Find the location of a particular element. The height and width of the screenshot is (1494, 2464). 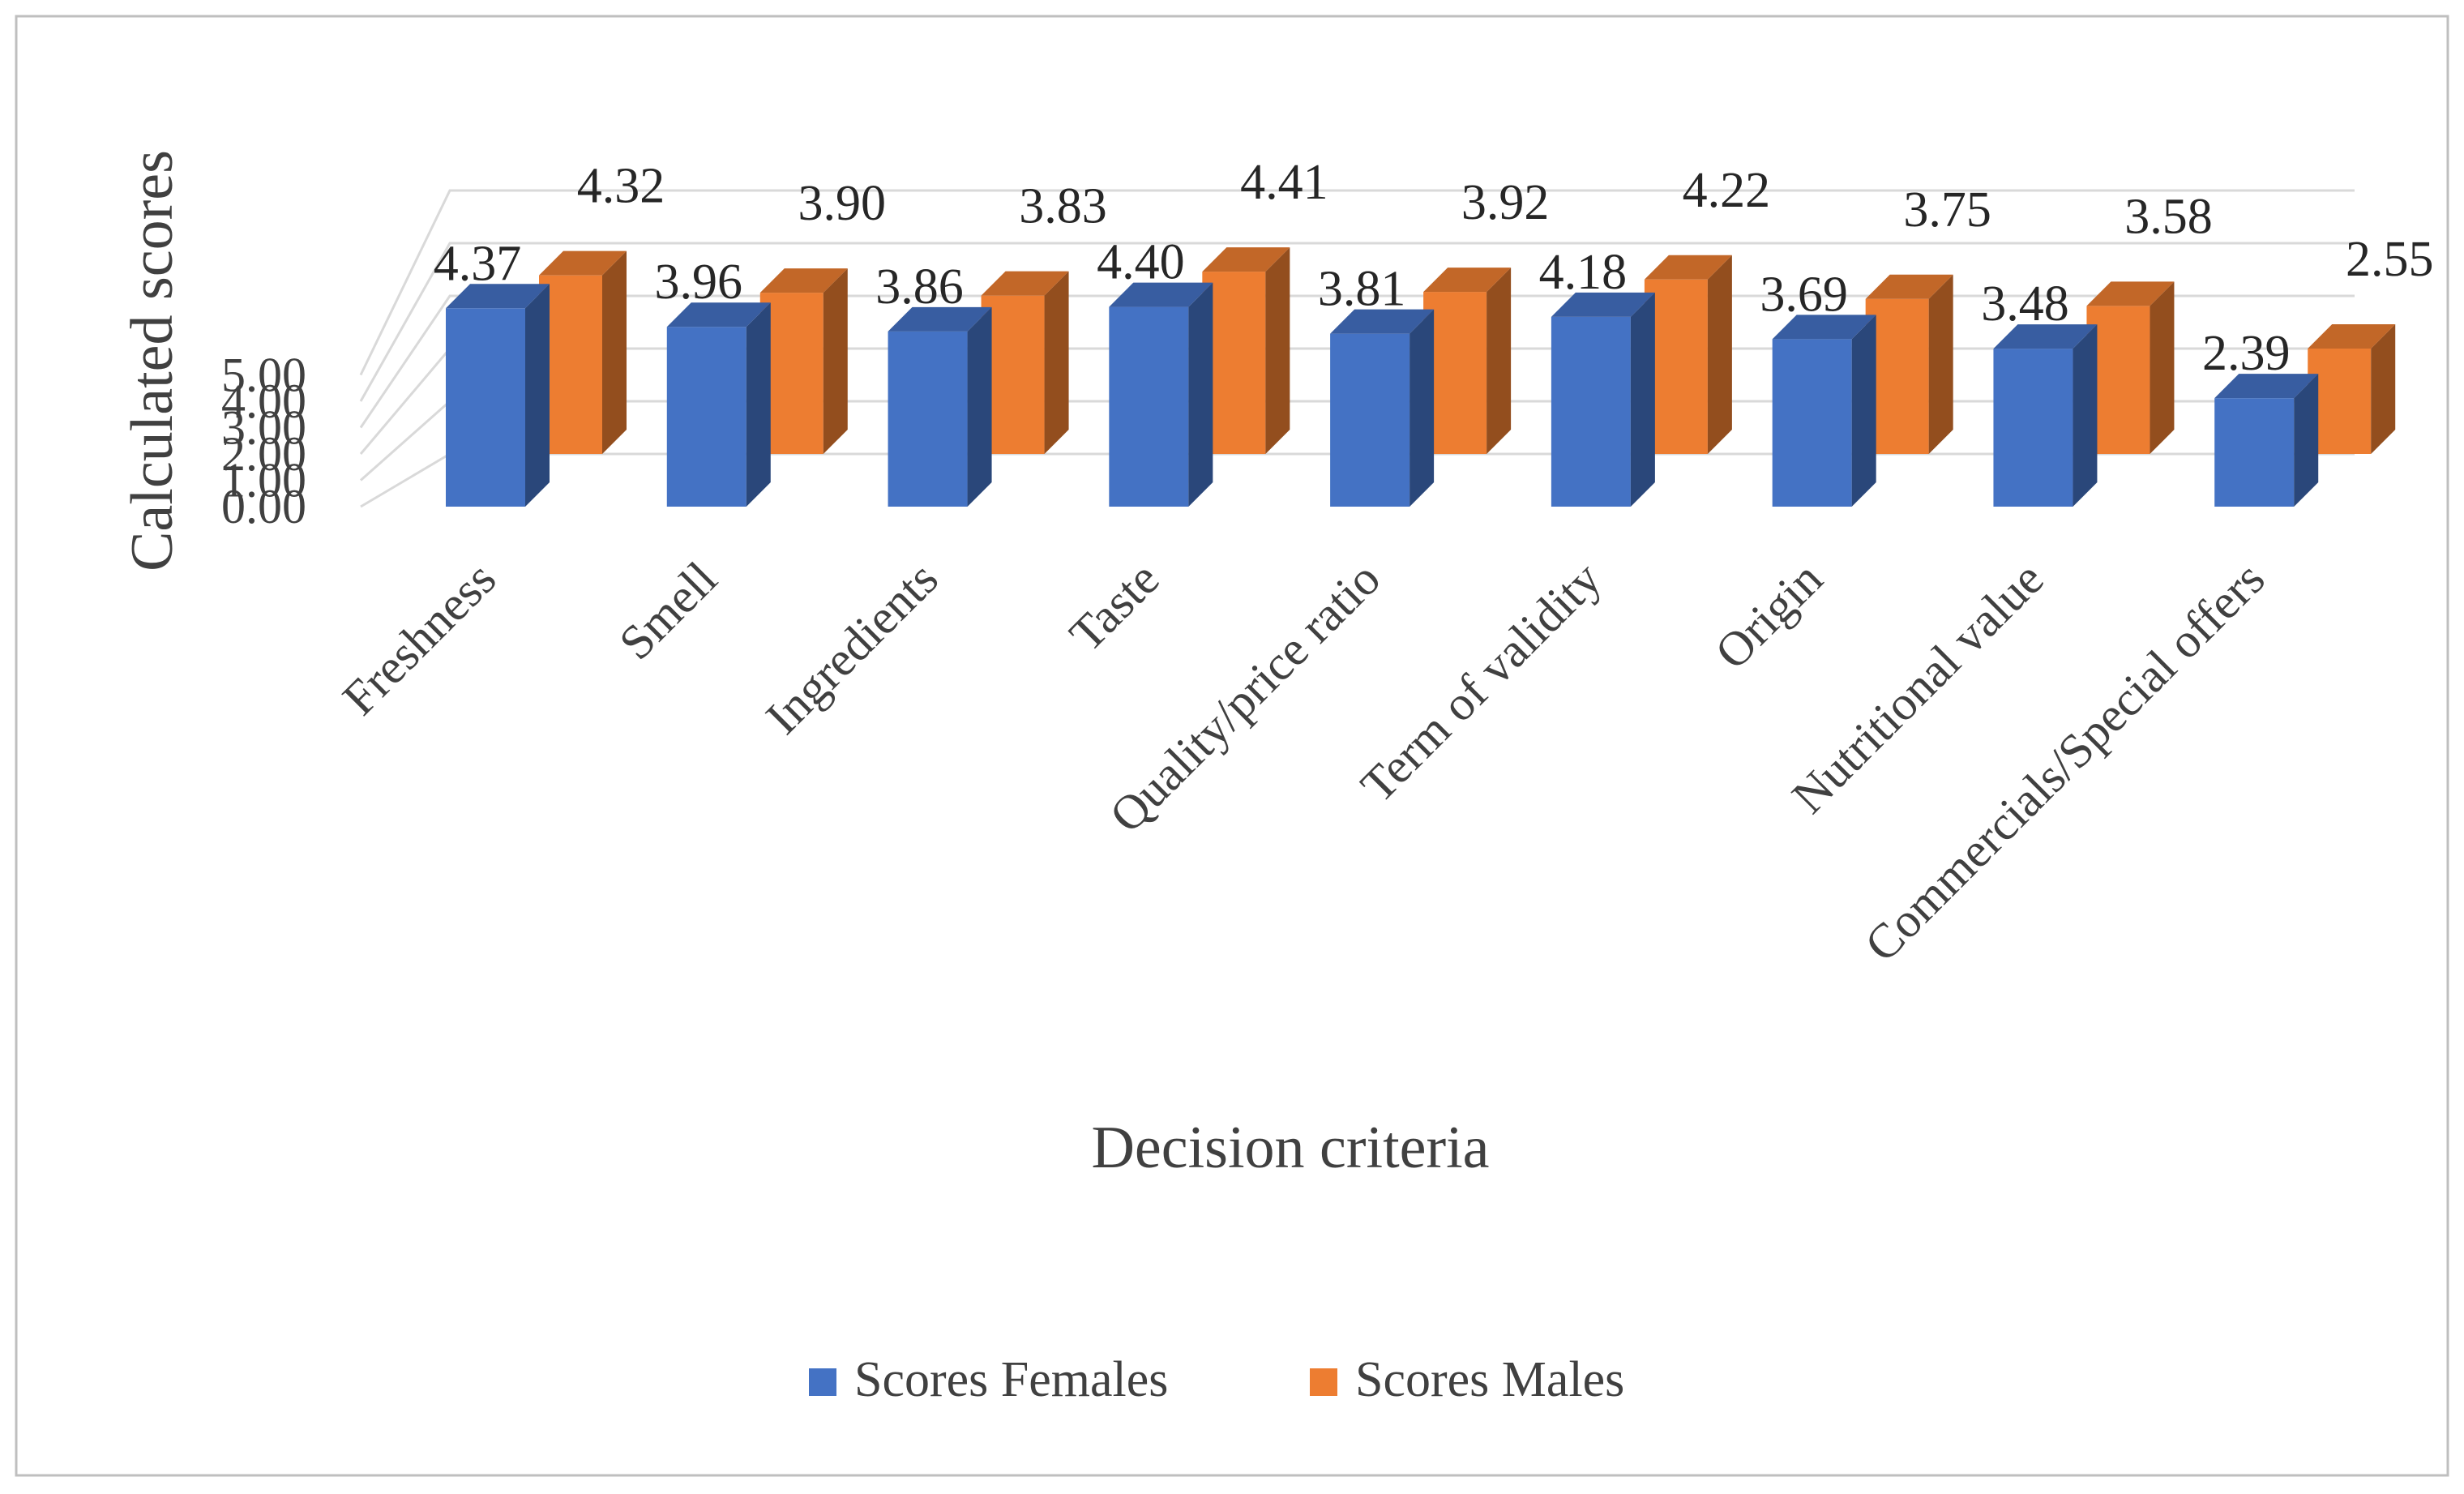

data-label: 3.69 is located at coordinates (1804, 294).